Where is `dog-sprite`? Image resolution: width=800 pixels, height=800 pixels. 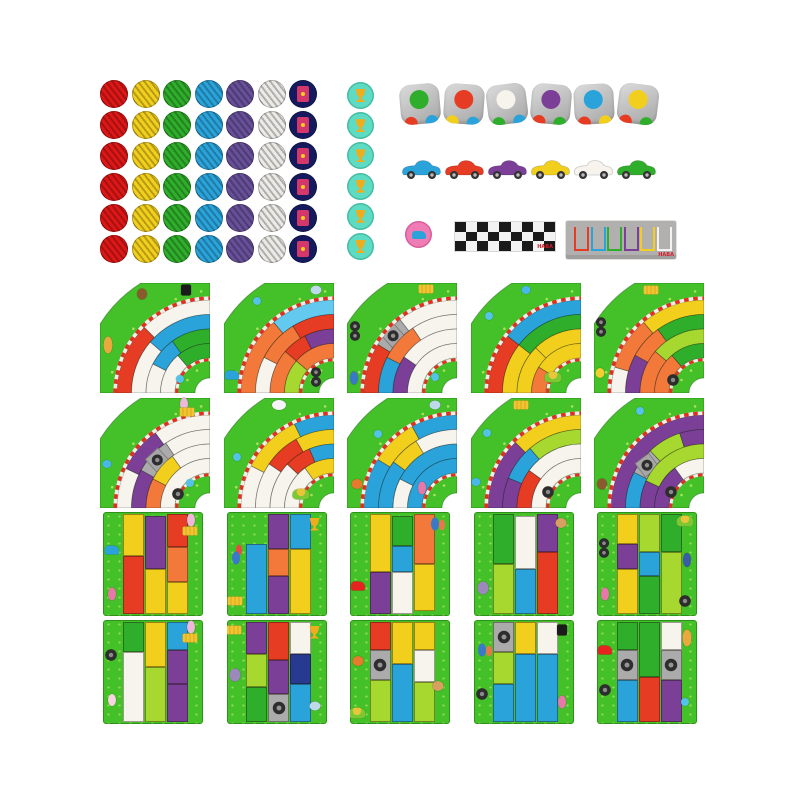 dog-sprite is located at coordinates (560, 523).